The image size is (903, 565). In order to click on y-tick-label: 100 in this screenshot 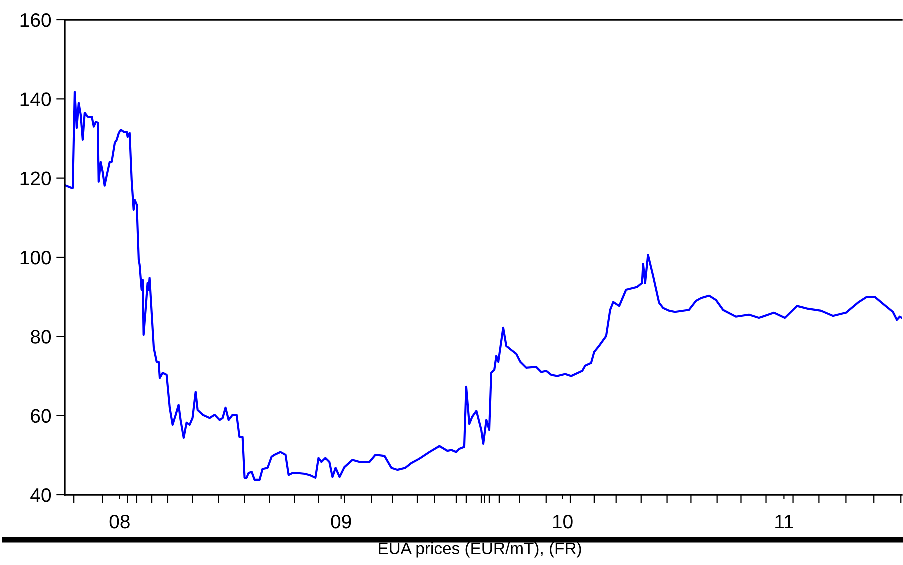, I will do `click(36, 257)`.